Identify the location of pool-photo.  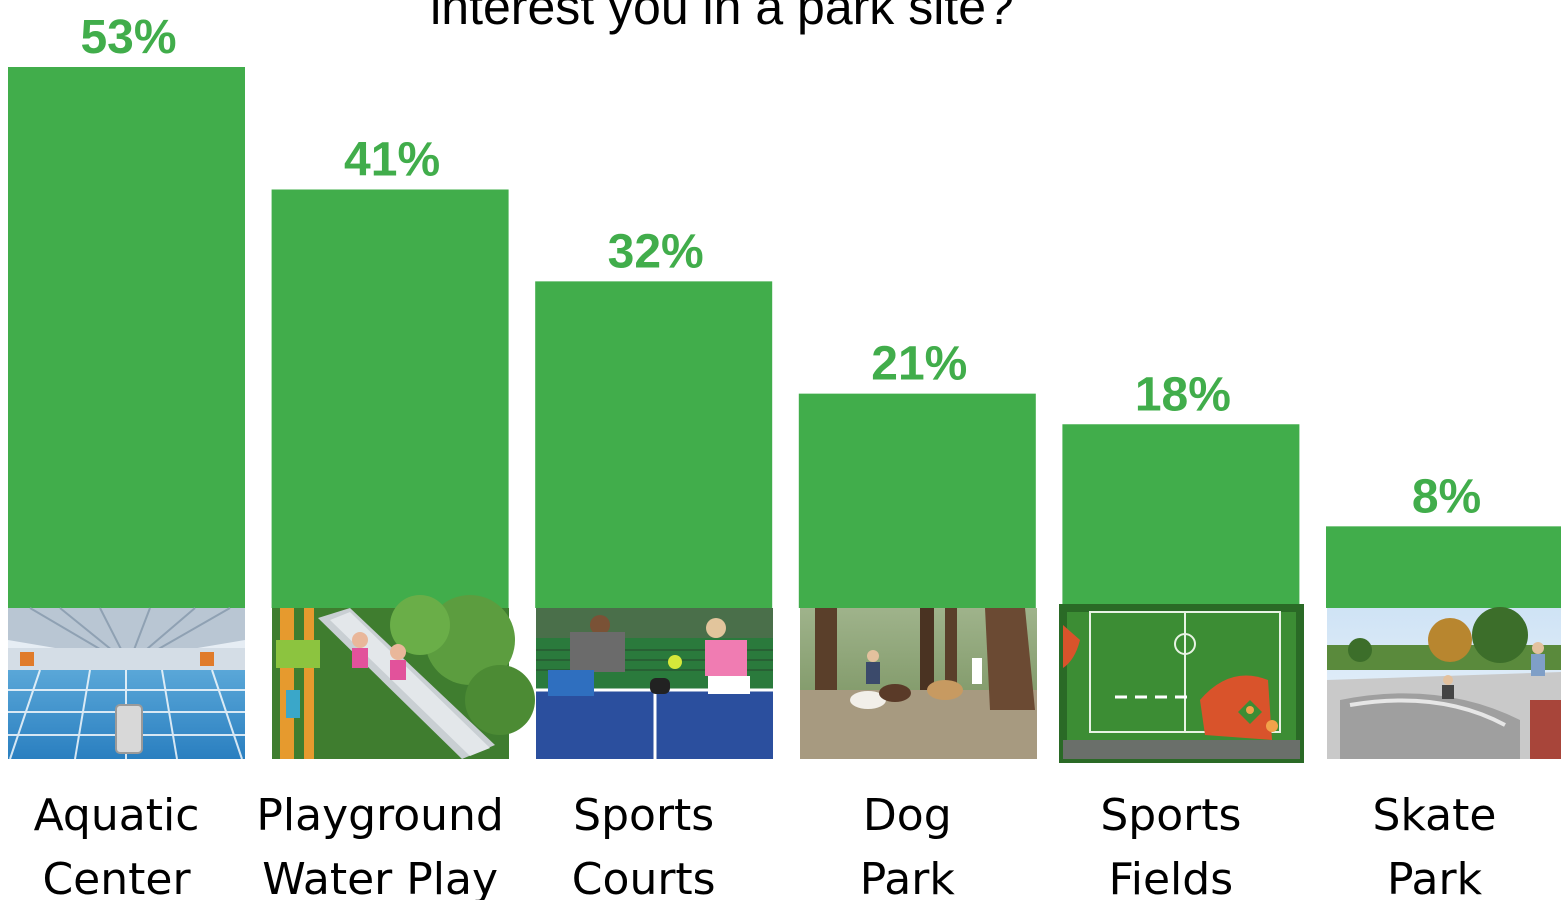
(126, 683).